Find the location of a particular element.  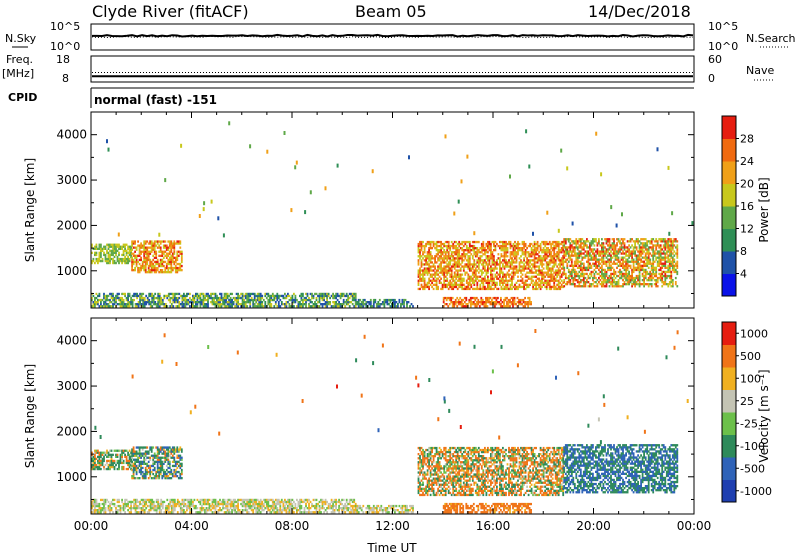

freq-left-tick-bottom: 8 is located at coordinates (65, 78).